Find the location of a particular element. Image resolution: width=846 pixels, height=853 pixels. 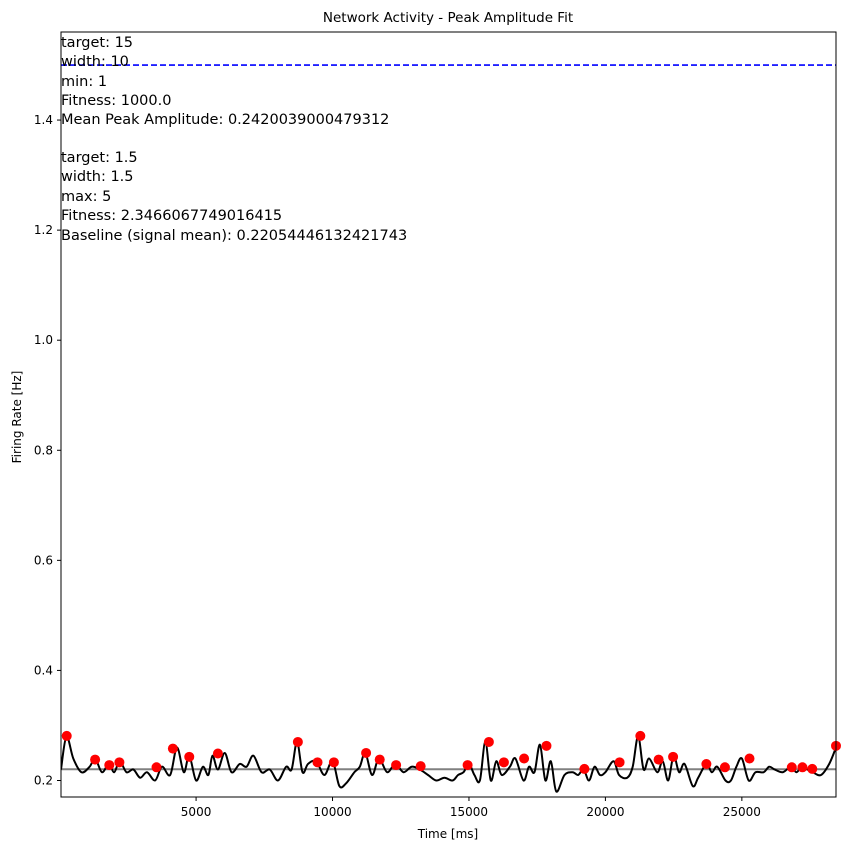

annotation-line: max: 5 is located at coordinates (86, 197).